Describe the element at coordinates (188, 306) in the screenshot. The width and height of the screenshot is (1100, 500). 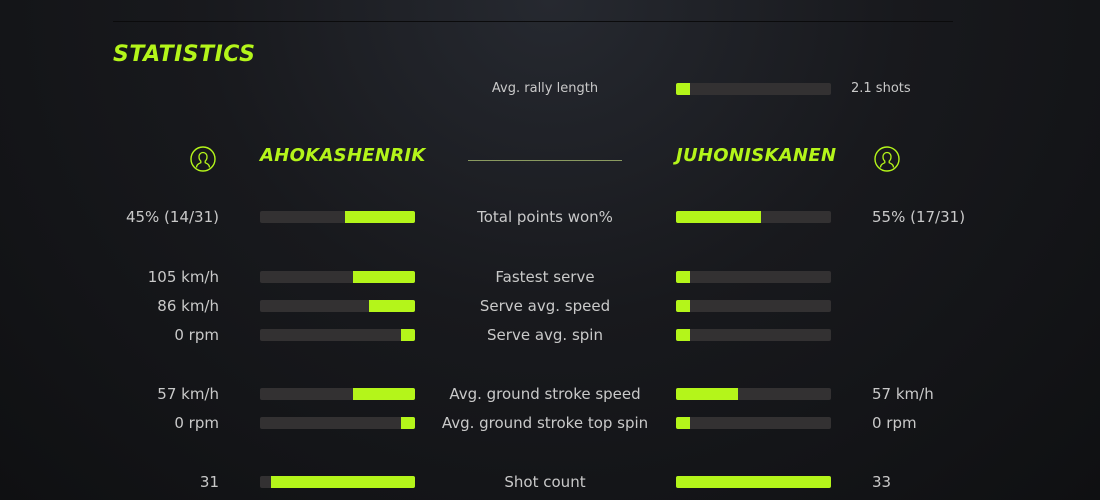
I see `left-value: 86 km/h` at that location.